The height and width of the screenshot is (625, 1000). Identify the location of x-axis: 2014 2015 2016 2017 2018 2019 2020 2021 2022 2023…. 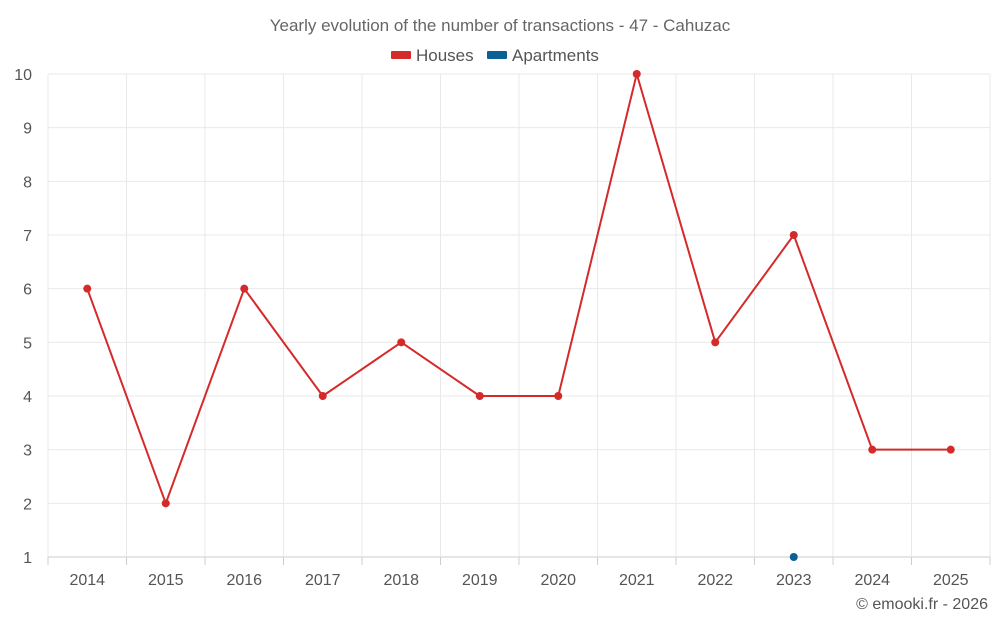
(519, 573).